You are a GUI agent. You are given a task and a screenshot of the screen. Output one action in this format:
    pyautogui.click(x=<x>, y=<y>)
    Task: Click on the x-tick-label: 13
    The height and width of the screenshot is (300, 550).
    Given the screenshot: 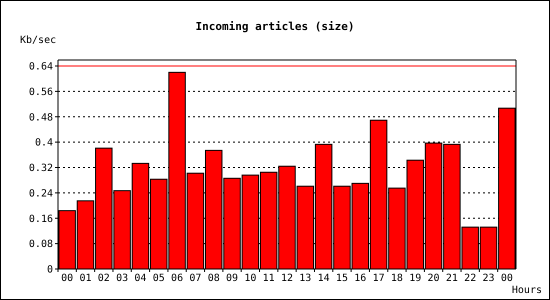 What is the action you would take?
    pyautogui.click(x=305, y=278)
    